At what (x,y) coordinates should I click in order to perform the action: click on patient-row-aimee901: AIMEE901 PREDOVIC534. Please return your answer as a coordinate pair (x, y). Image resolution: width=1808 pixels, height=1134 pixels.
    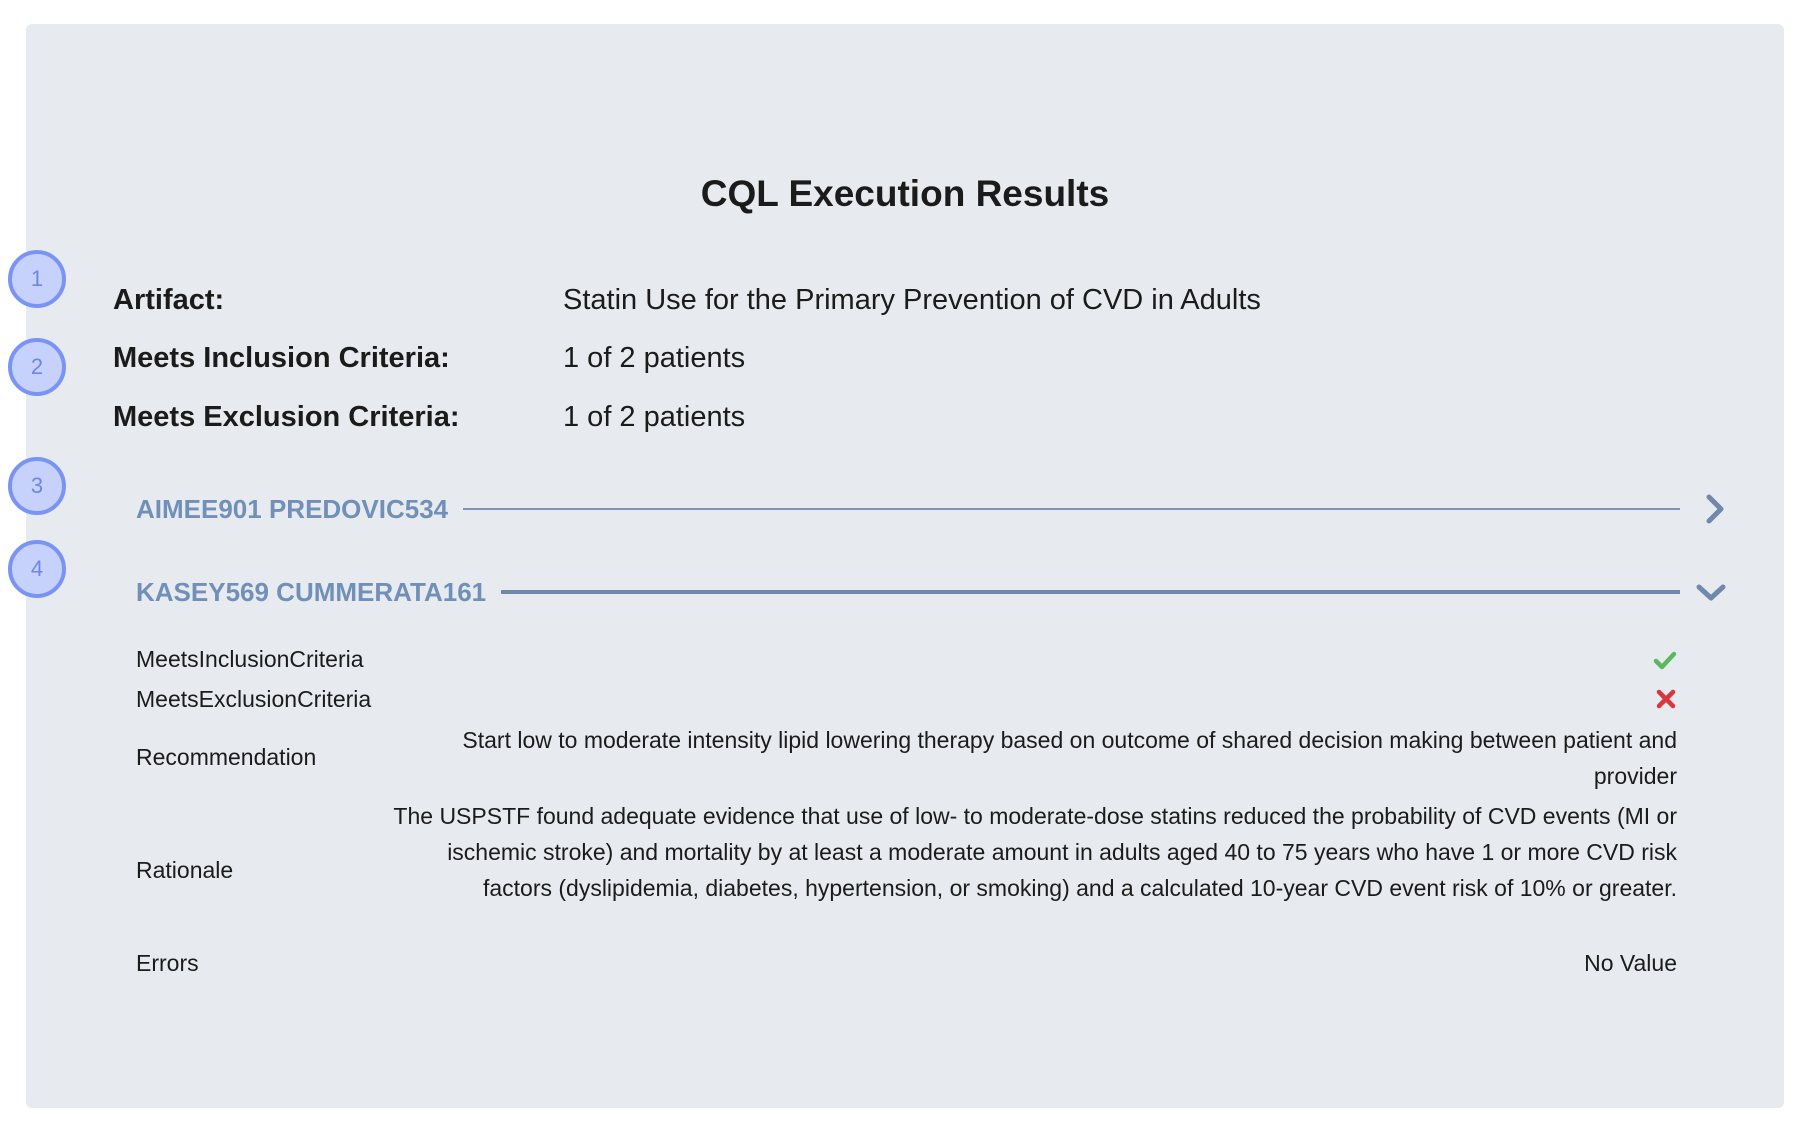
    Looking at the image, I should click on (931, 509).